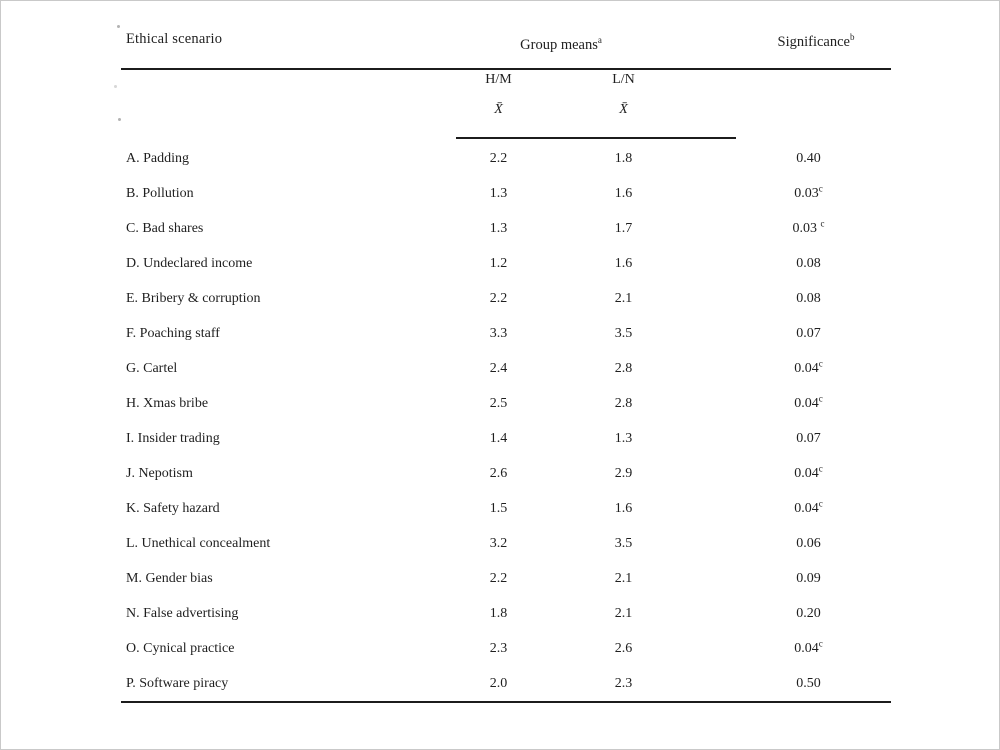  I want to click on subheader-ln-group: L/N, so click(623, 79).